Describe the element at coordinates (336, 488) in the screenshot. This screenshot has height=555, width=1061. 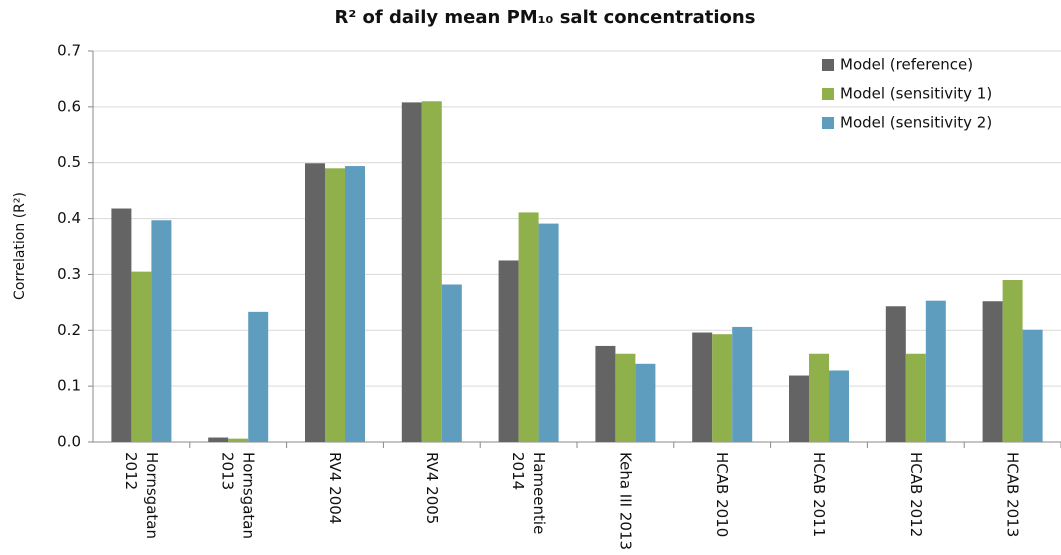
I see `x-tick-label: RV4 2004` at that location.